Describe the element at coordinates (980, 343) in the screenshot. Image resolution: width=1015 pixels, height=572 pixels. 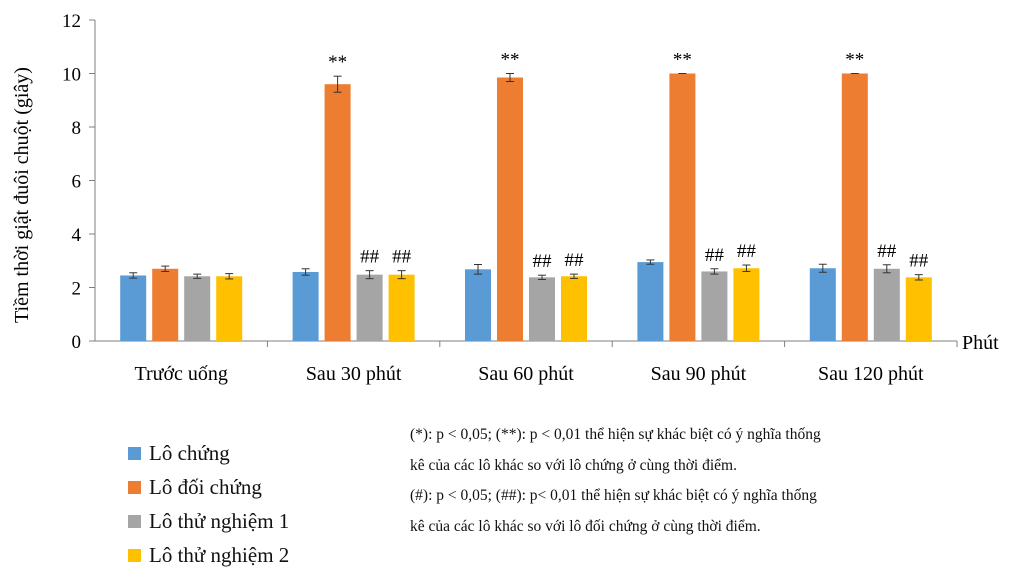
I see `x-axis-unit-label: Phút` at that location.